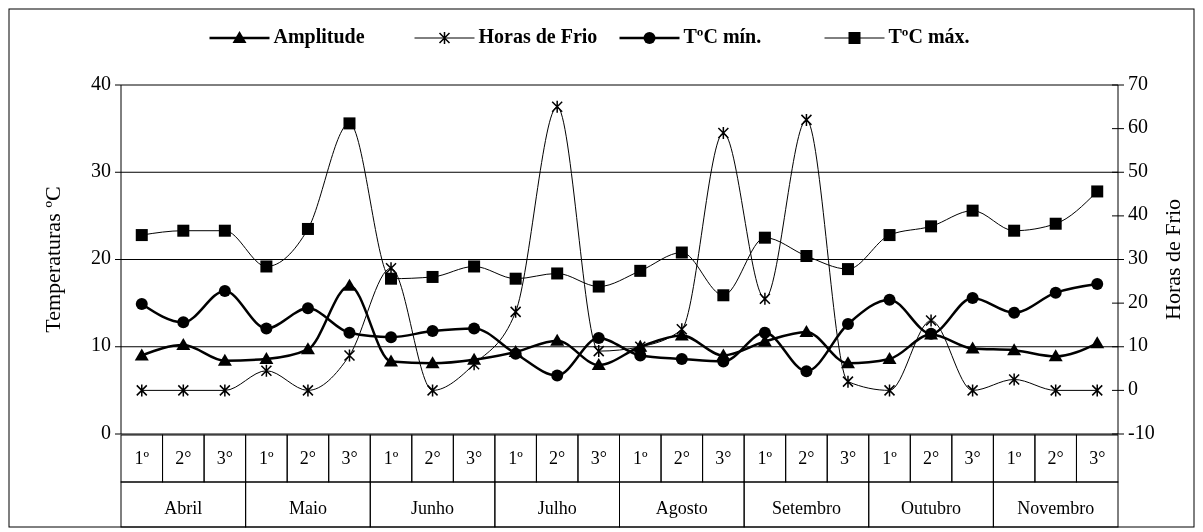 This screenshot has width=1203, height=532. Describe the element at coordinates (538, 35) in the screenshot. I see `legend-label: Horas de Frio` at that location.